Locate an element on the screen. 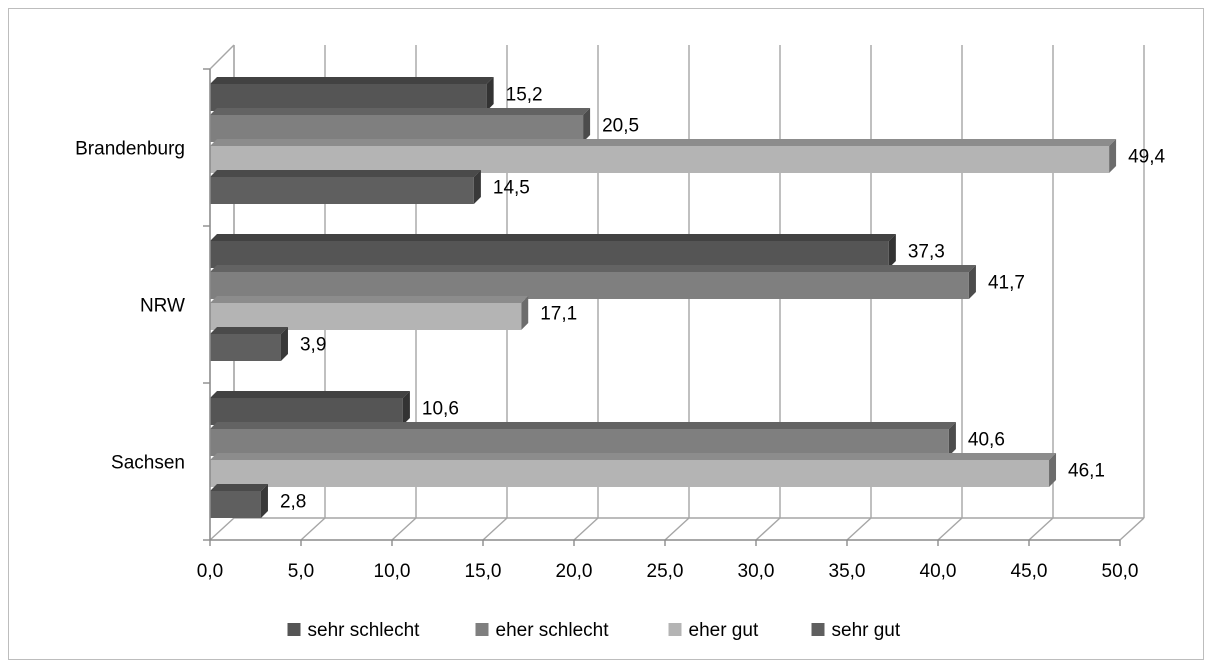  legend-label: sehr schlecht is located at coordinates (364, 630).